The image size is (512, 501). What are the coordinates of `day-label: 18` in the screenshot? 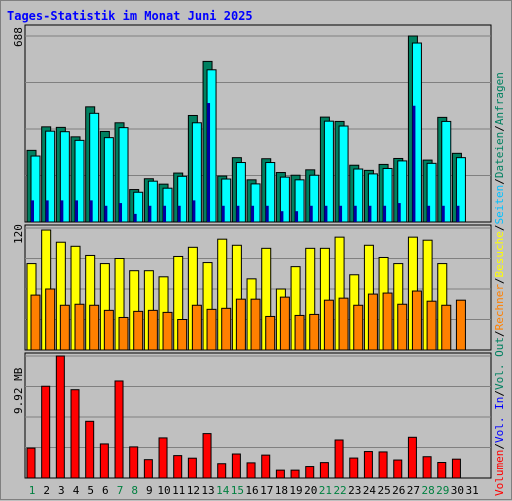 It's located at (281, 490).